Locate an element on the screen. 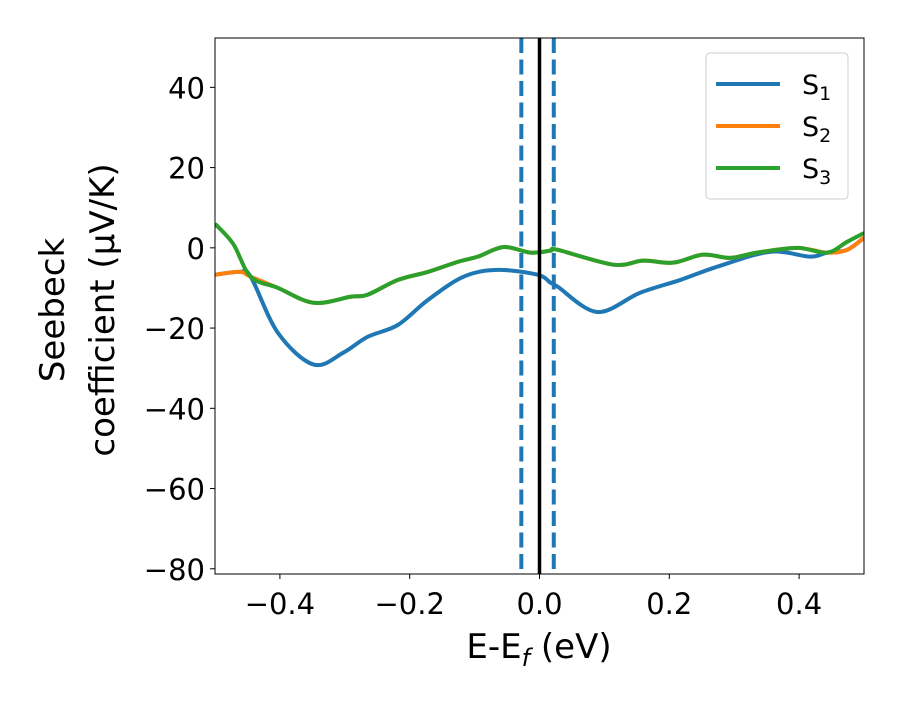 The image size is (900, 704). series-line-s3 is located at coordinates (539, 264).